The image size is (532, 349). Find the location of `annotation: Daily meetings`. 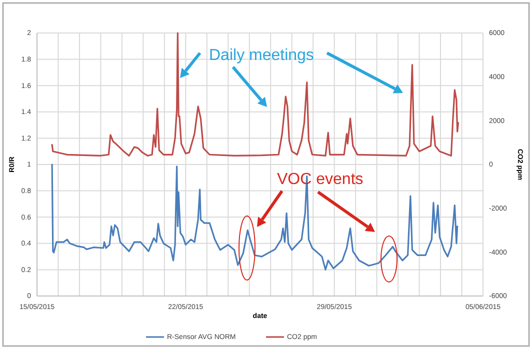

annotation: Daily meetings is located at coordinates (261, 55).